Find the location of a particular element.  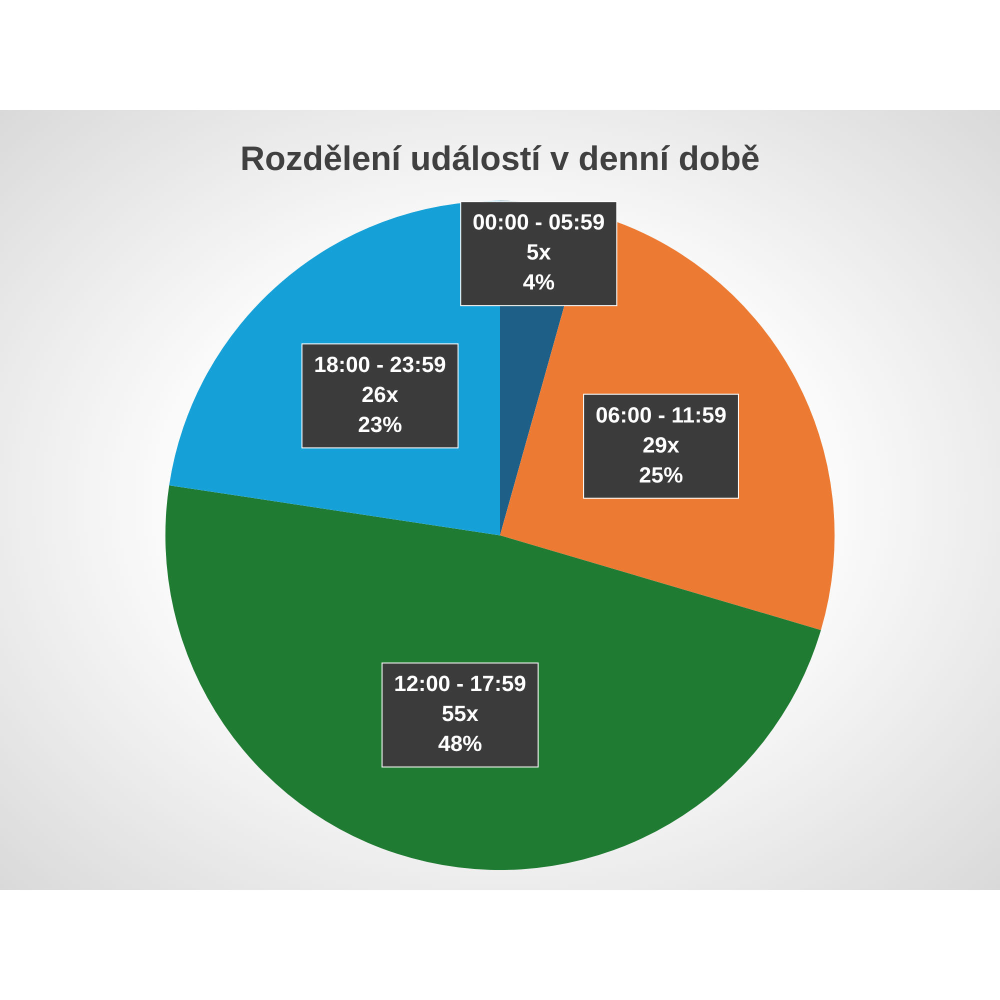

data-label: 26x 23% is located at coordinates (380, 409).